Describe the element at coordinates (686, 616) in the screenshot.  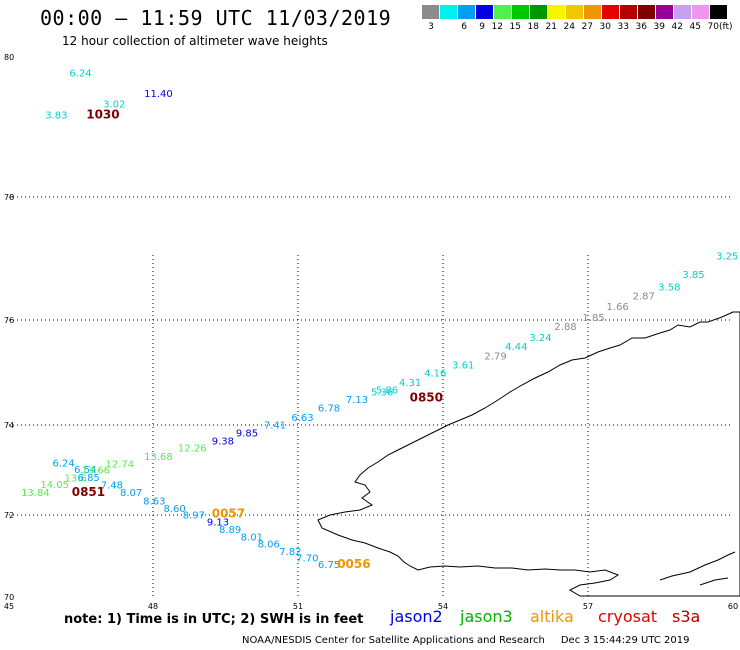
I see `legend-item-s3a: s3a` at that location.